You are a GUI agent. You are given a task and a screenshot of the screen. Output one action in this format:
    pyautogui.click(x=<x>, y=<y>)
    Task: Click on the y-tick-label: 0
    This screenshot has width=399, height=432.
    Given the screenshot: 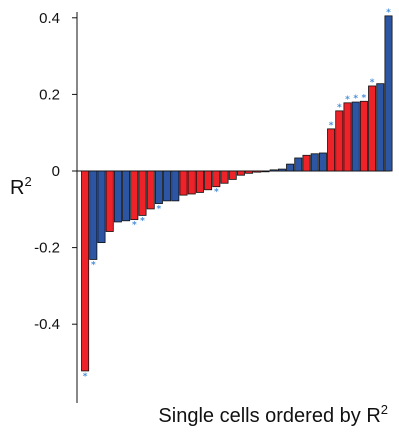 What is the action you would take?
    pyautogui.click(x=56, y=171)
    